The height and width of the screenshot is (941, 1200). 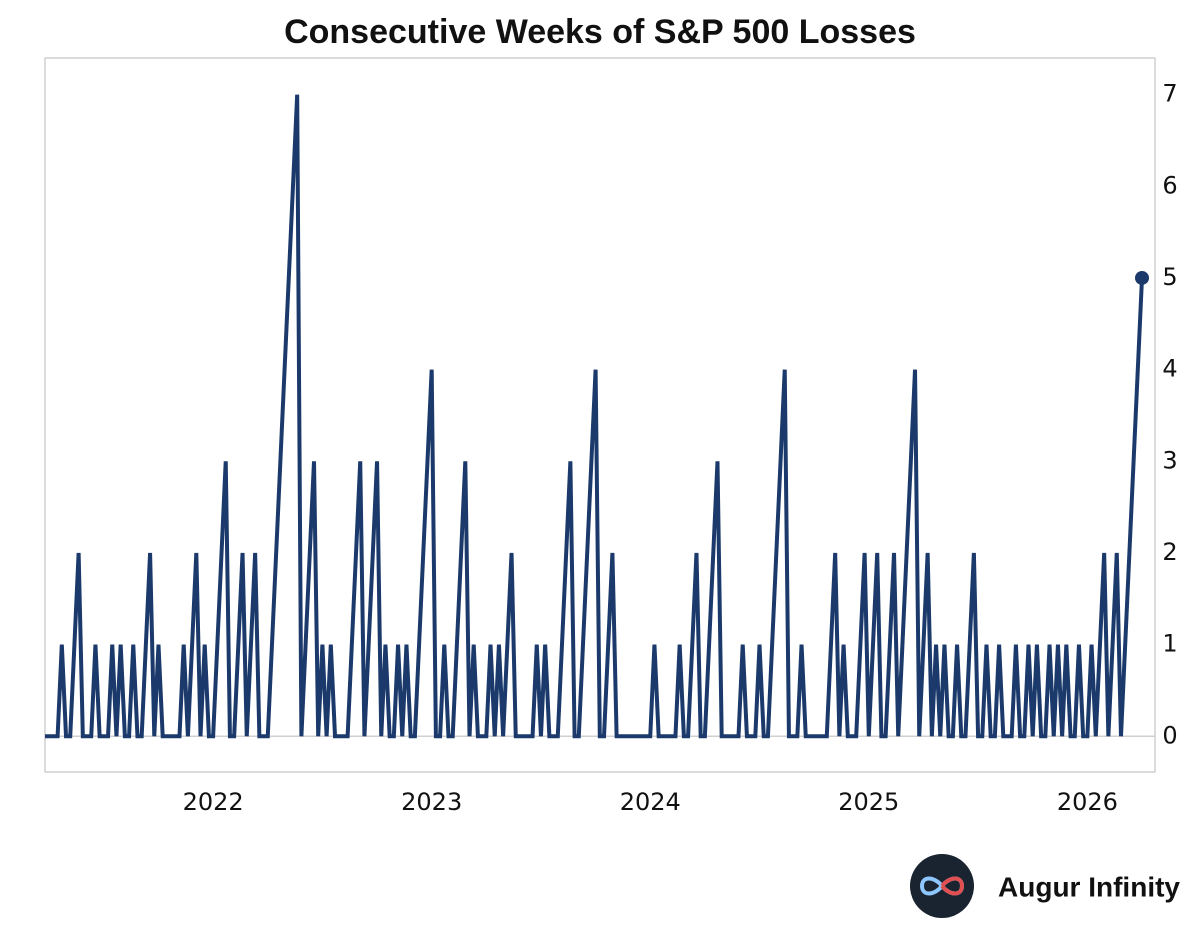 What do you see at coordinates (213, 802) in the screenshot?
I see `x-tick-label: 2022` at bounding box center [213, 802].